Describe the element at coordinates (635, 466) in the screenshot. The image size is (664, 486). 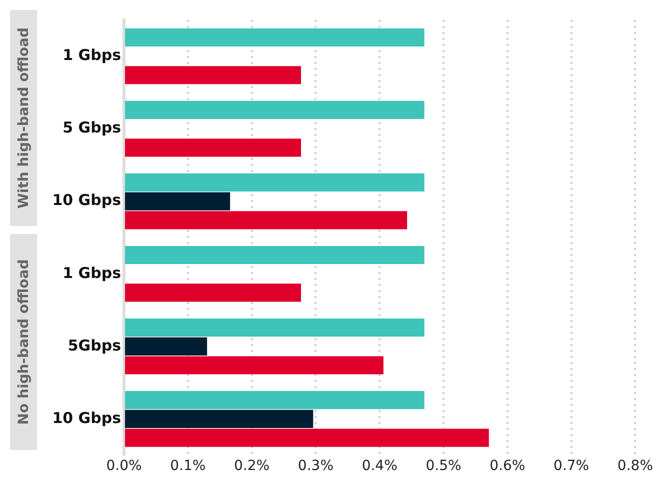
I see `x-tick-label: 0.8%` at that location.